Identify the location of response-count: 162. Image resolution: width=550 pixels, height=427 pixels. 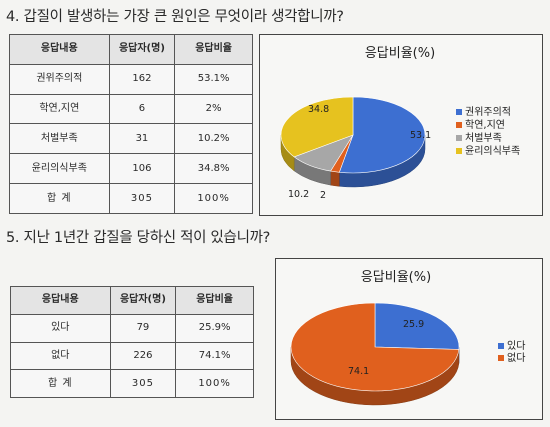
(142, 79).